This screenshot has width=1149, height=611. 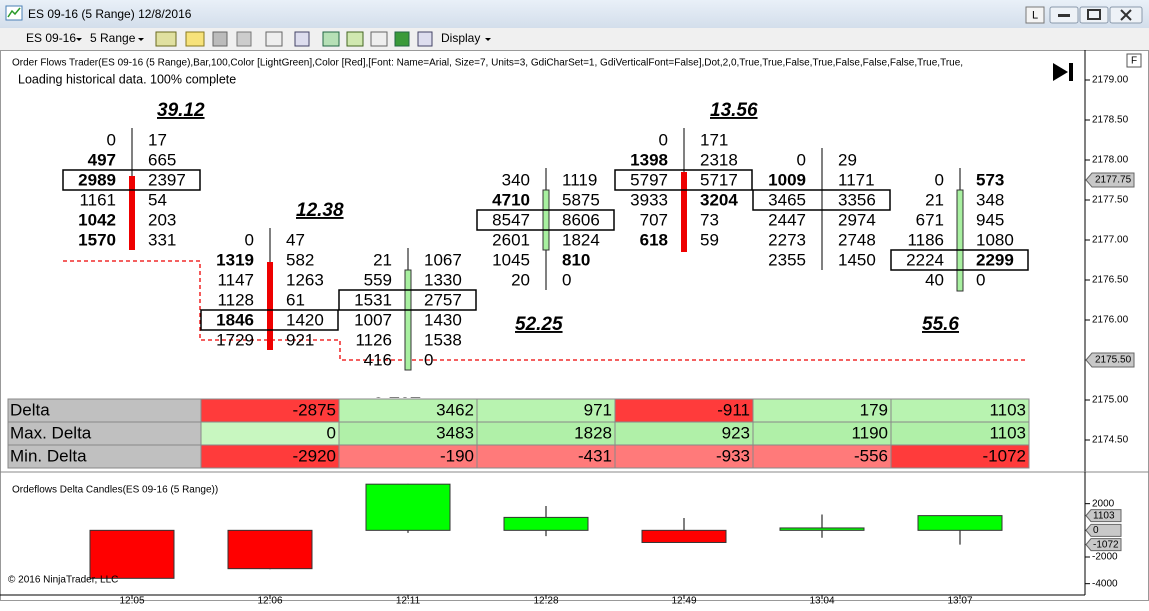 I want to click on table-value: 971, so click(x=598, y=409).